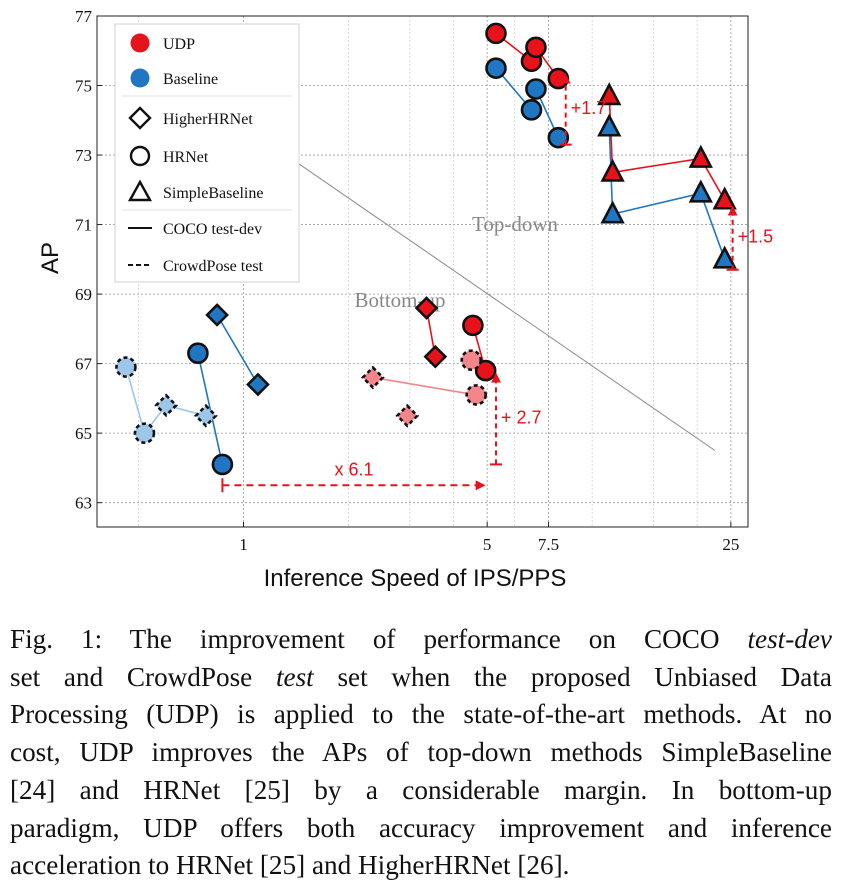 This screenshot has height=889, width=841. I want to click on x-tick-label: 5, so click(487, 544).